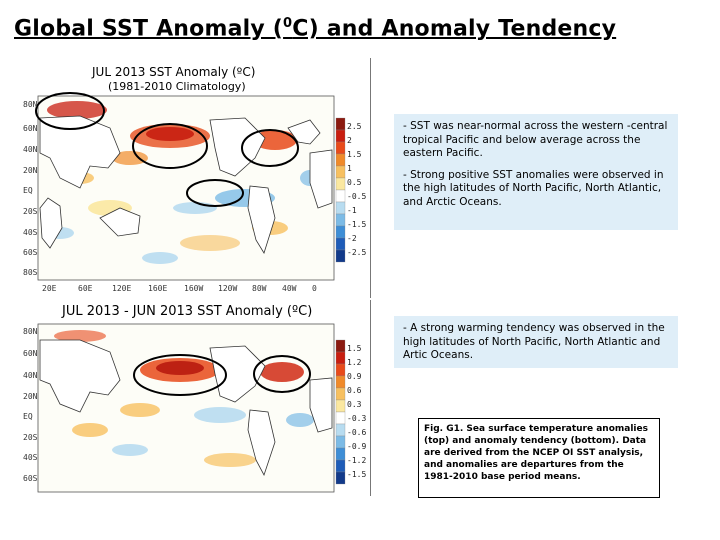 This screenshot has height=540, width=720. What do you see at coordinates (177, 86) in the screenshot?
I see `top-map-subtitle: (1981-2010 Climatology)` at bounding box center [177, 86].